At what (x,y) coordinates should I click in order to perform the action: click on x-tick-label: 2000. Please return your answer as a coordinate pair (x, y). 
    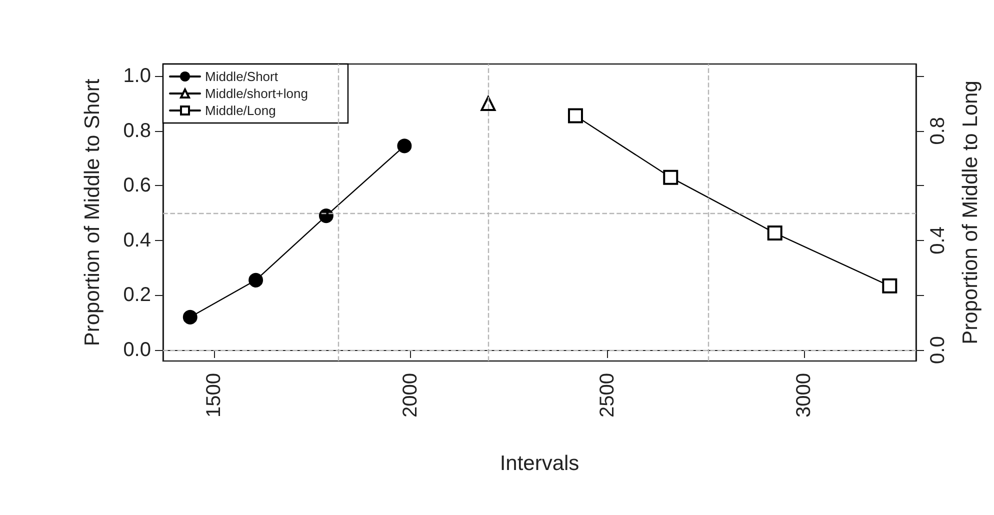
    Looking at the image, I should click on (411, 395).